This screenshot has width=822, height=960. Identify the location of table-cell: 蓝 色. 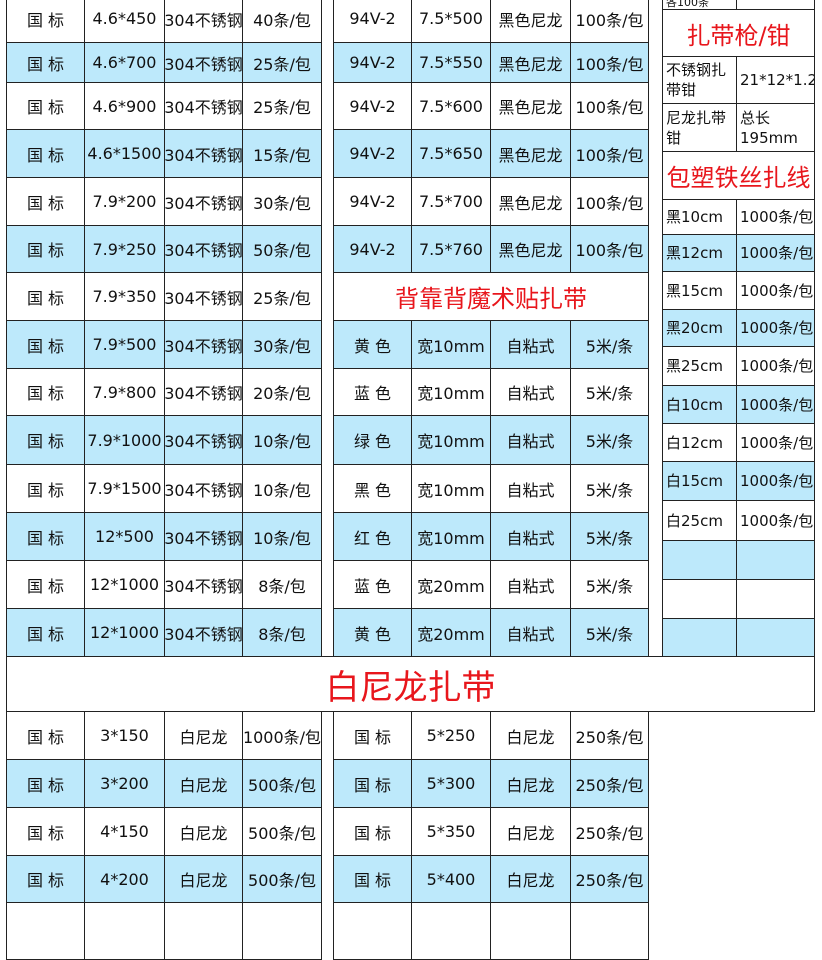
(372, 392).